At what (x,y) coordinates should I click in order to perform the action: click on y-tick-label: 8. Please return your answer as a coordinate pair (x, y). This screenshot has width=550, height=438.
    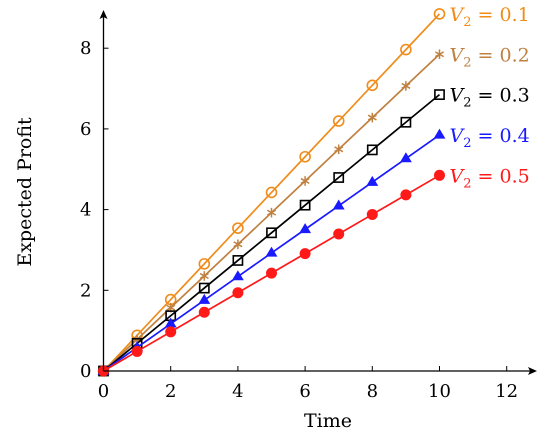
    Looking at the image, I should click on (85, 48).